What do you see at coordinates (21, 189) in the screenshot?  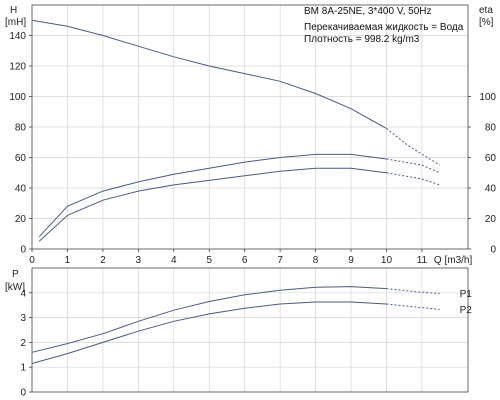 I see `top-ytick-label: 40` at bounding box center [21, 189].